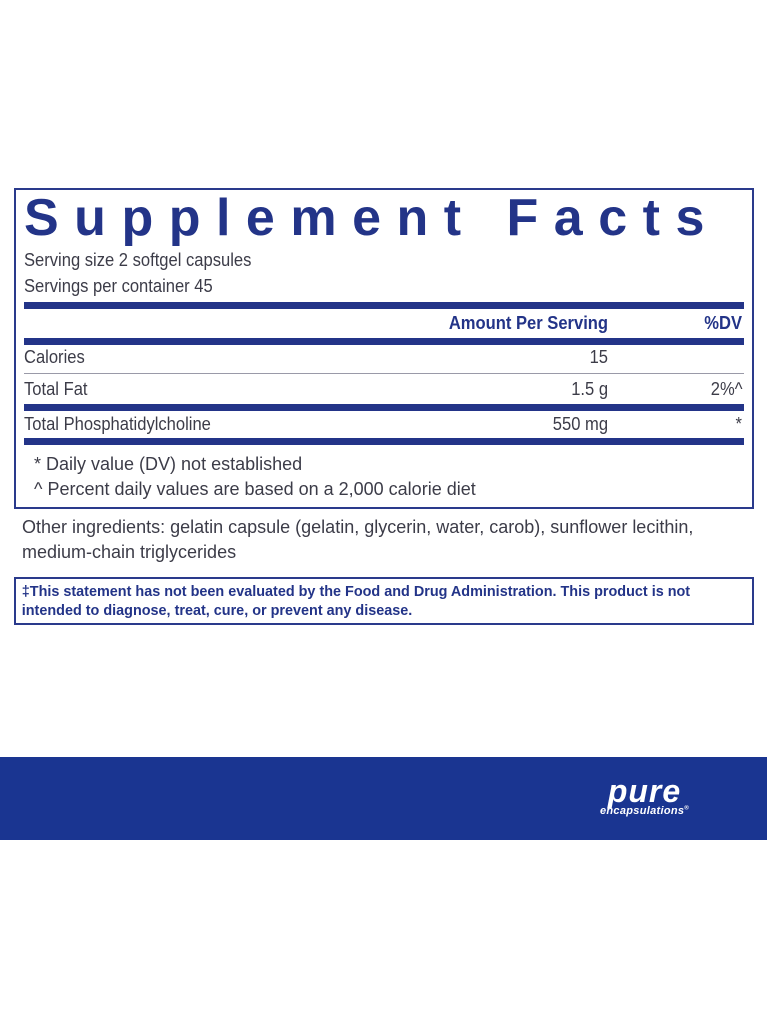 This screenshot has width=767, height=1024. Describe the element at coordinates (372, 218) in the screenshot. I see `panel-title: Supplement Facts` at that location.